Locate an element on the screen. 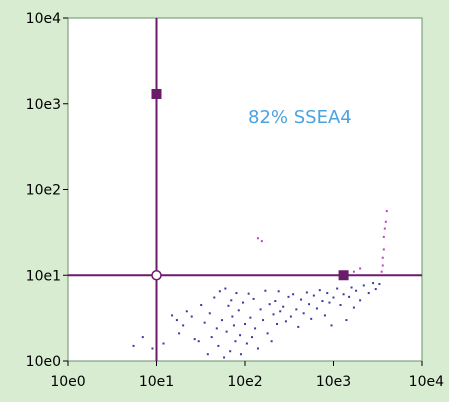 The image size is (449, 402). gate-center-handle is located at coordinates (156, 275).